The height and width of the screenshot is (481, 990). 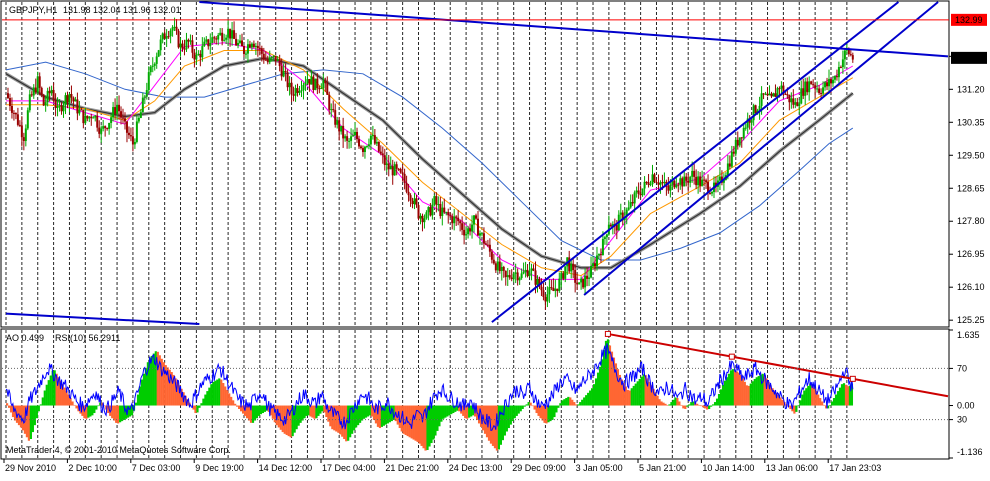 I want to click on rsi-resistance, so click(x=776, y=364).